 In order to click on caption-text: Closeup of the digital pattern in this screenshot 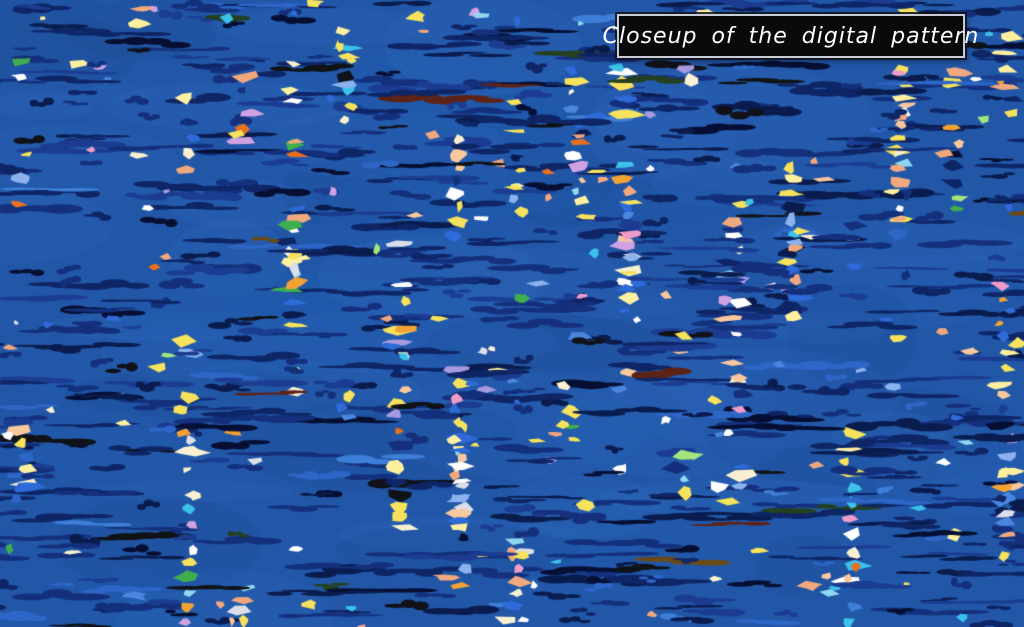, I will do `click(791, 36)`.